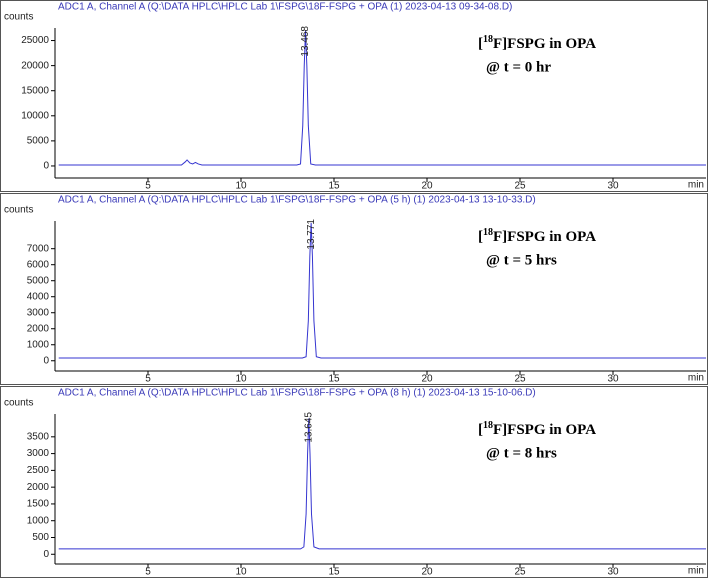 This screenshot has height=585, width=708. I want to click on peak-label: 13.645, so click(308, 427).